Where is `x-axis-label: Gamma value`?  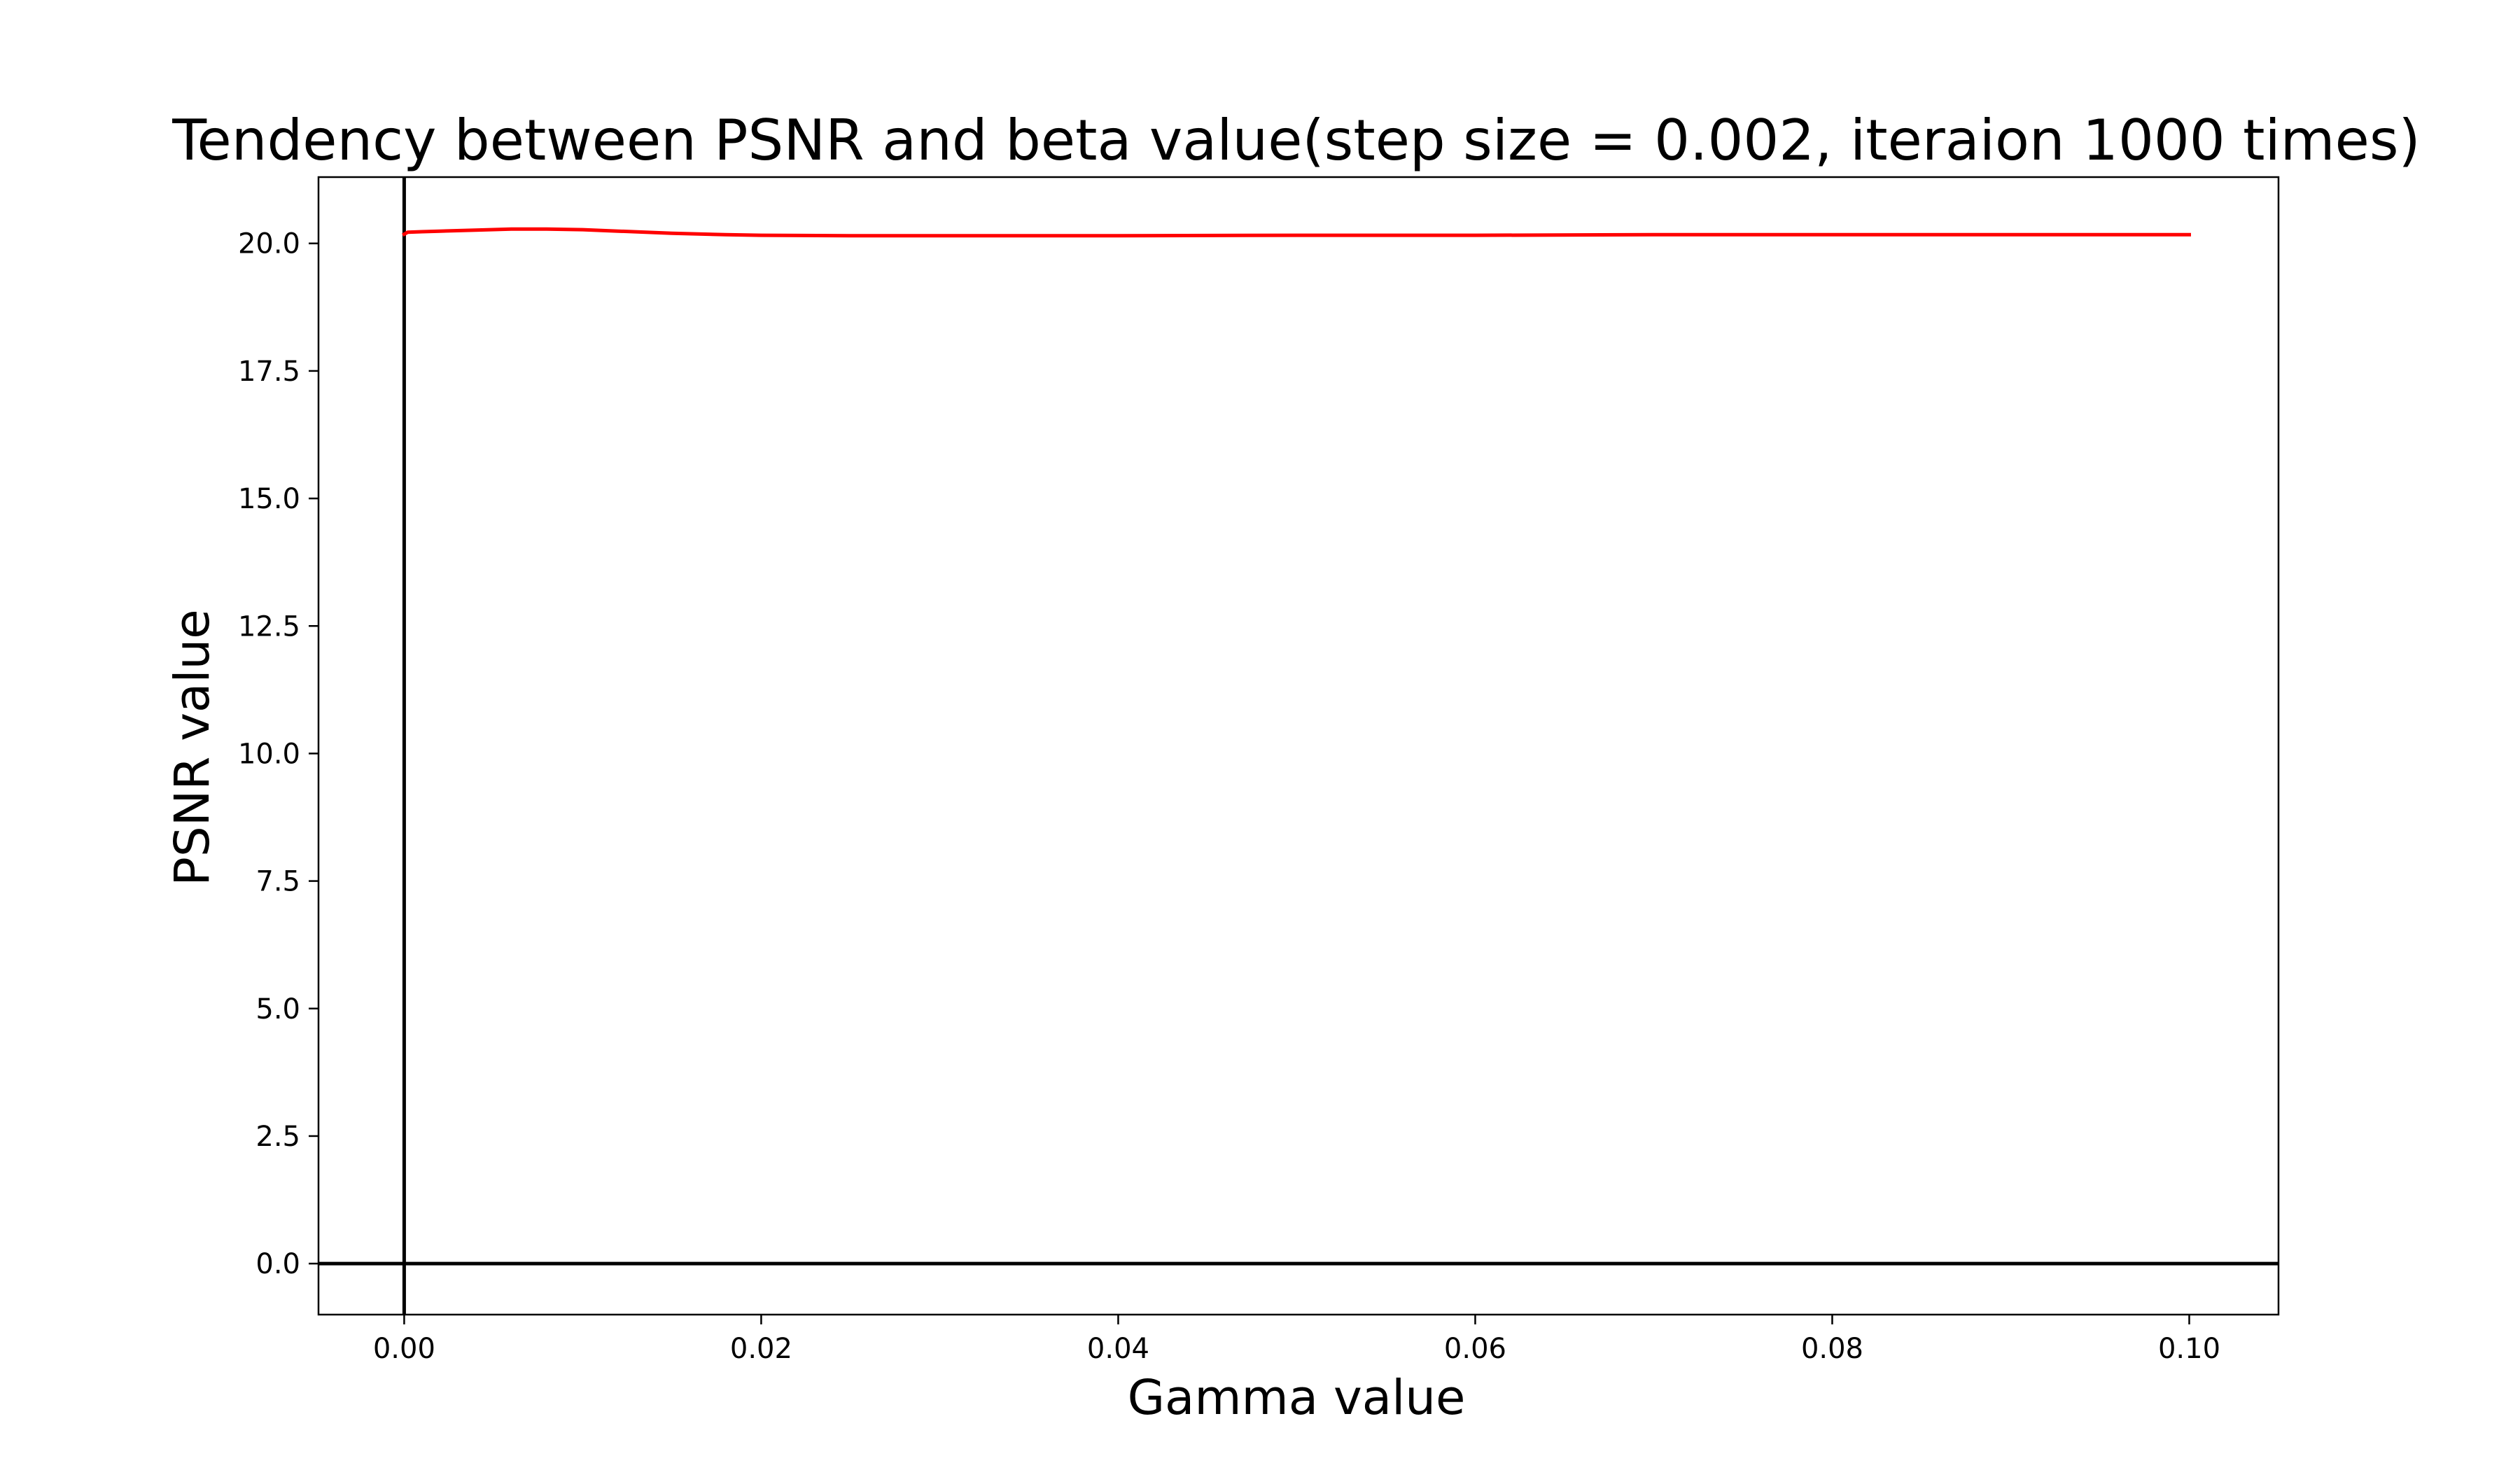
x-axis-label: Gamma value is located at coordinates (1297, 1398).